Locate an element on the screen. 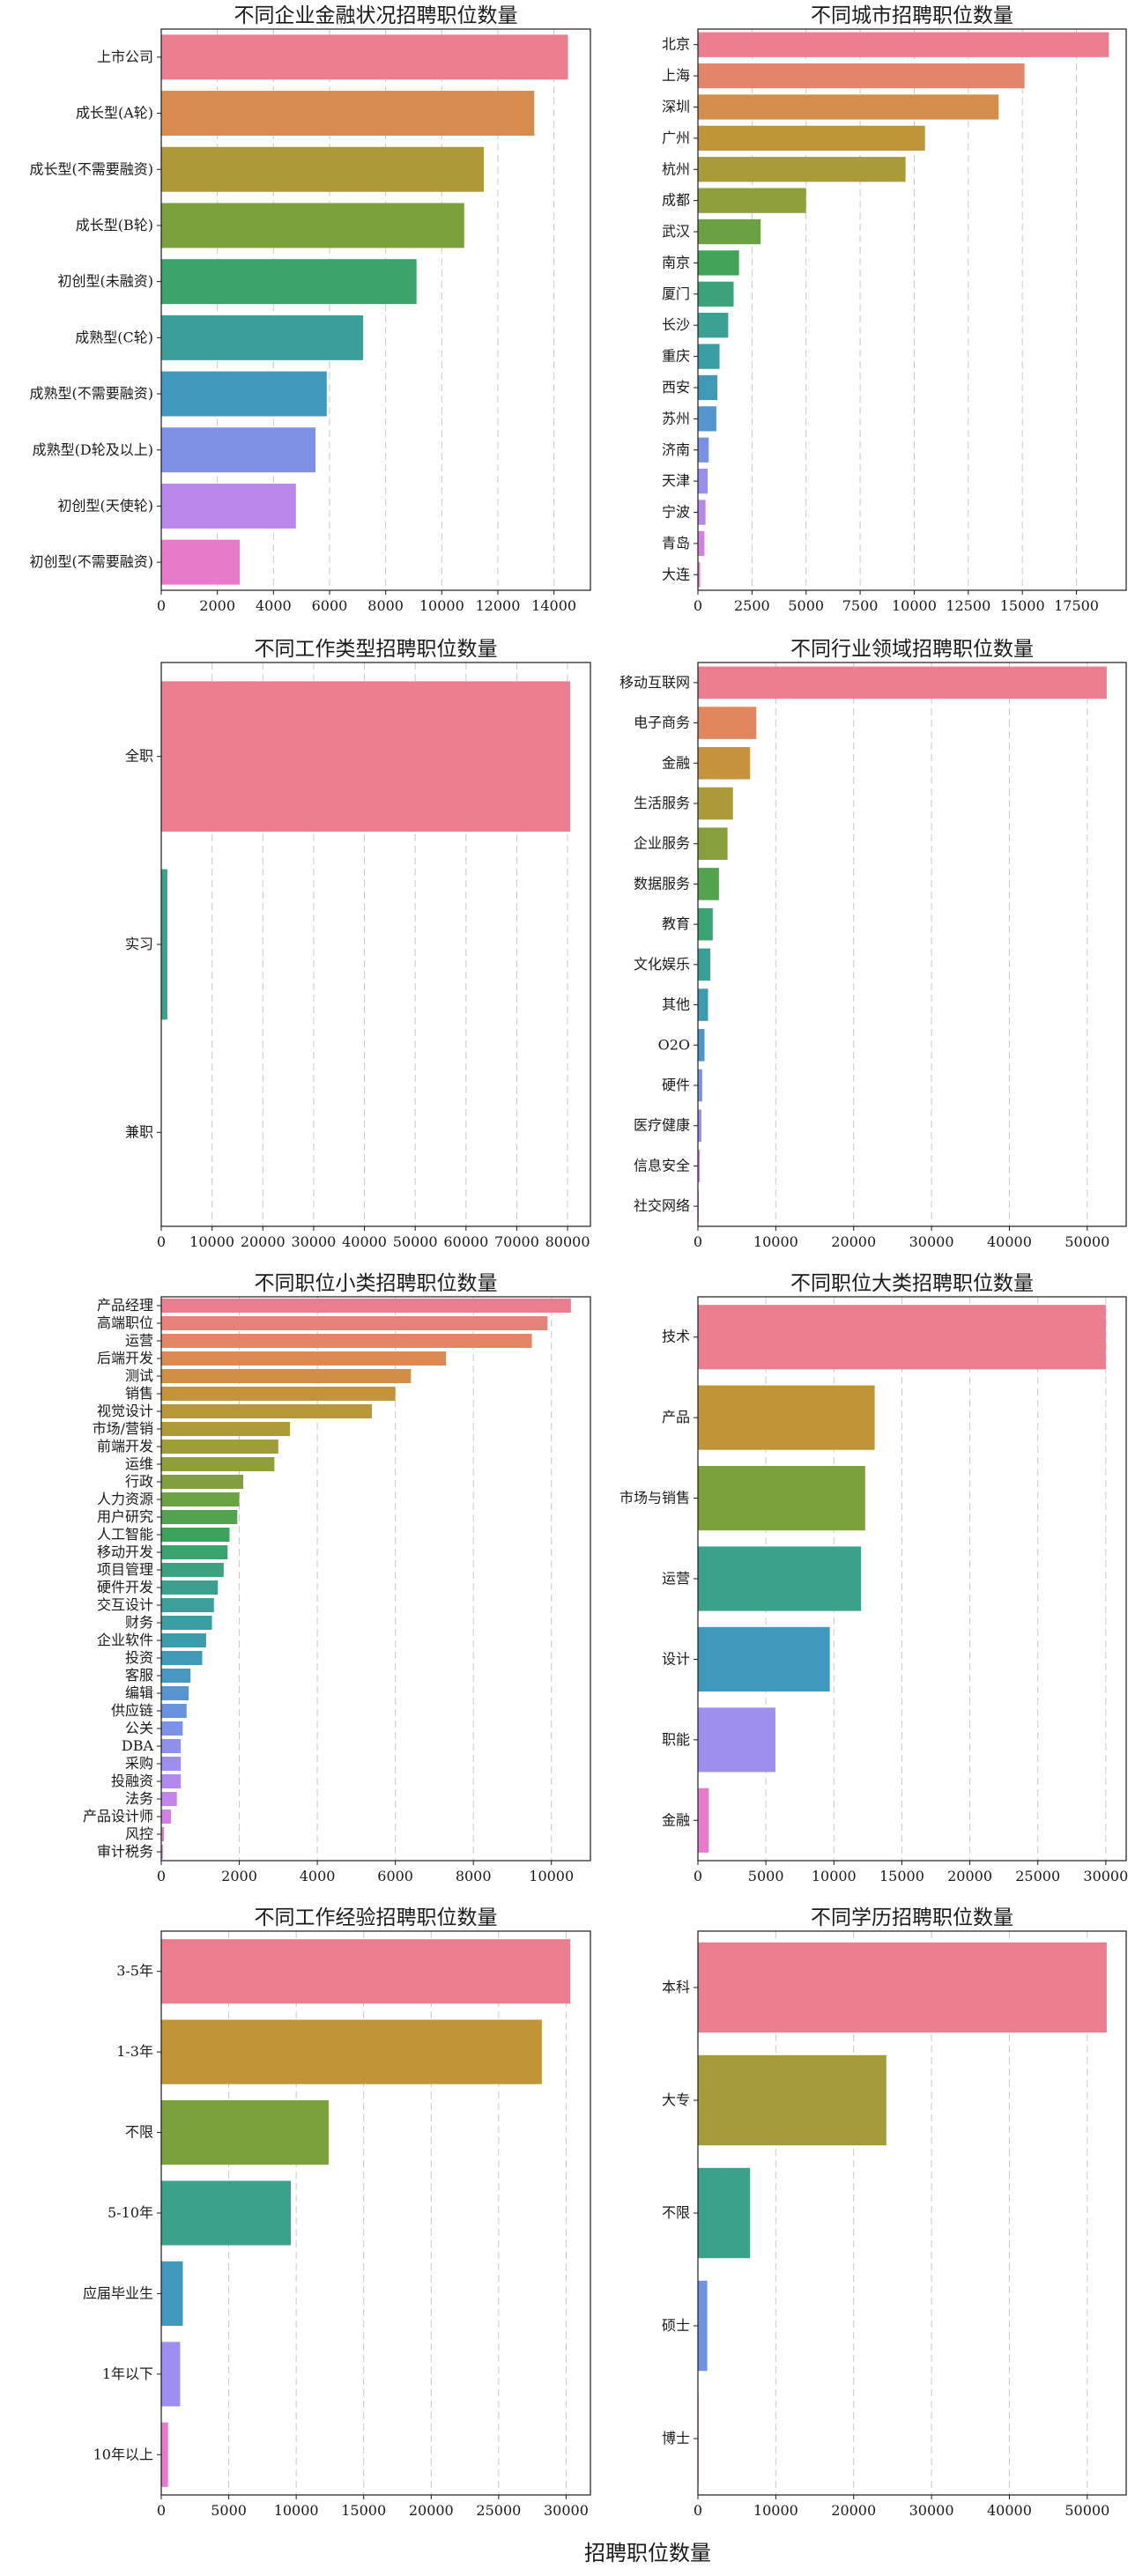  x-tick-label: 40000 is located at coordinates (1010, 2510).